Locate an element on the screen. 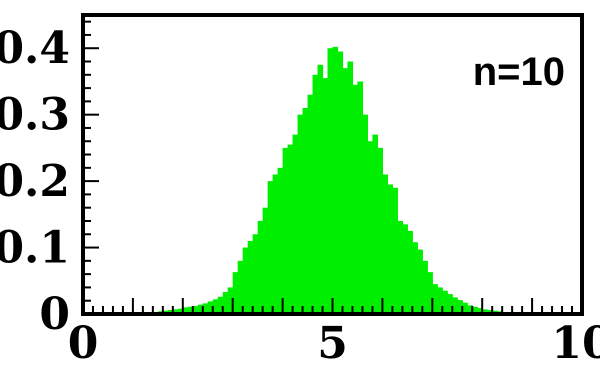 The height and width of the screenshot is (365, 600). y-tick-label: 0.2 is located at coordinates (35, 181).